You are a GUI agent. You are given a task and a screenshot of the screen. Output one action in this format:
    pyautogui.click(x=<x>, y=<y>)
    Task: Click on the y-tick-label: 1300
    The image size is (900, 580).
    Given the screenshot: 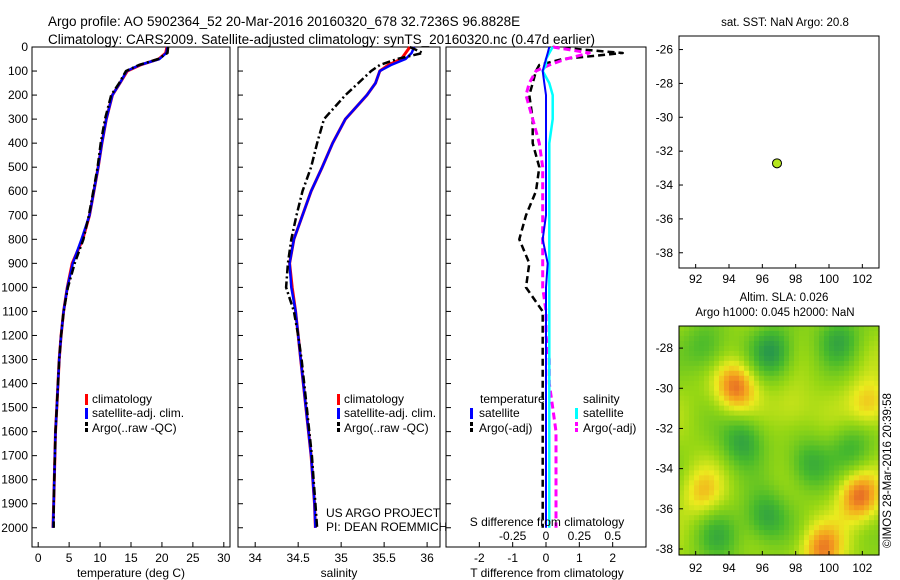 What is the action you would take?
    pyautogui.click(x=14, y=360)
    